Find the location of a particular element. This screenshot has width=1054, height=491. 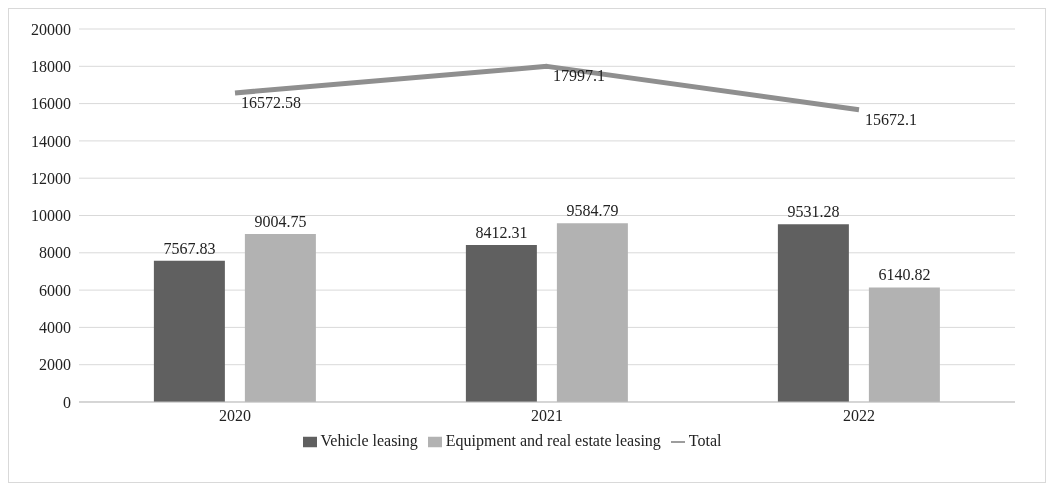

data-label: 6140.82 is located at coordinates (904, 275).